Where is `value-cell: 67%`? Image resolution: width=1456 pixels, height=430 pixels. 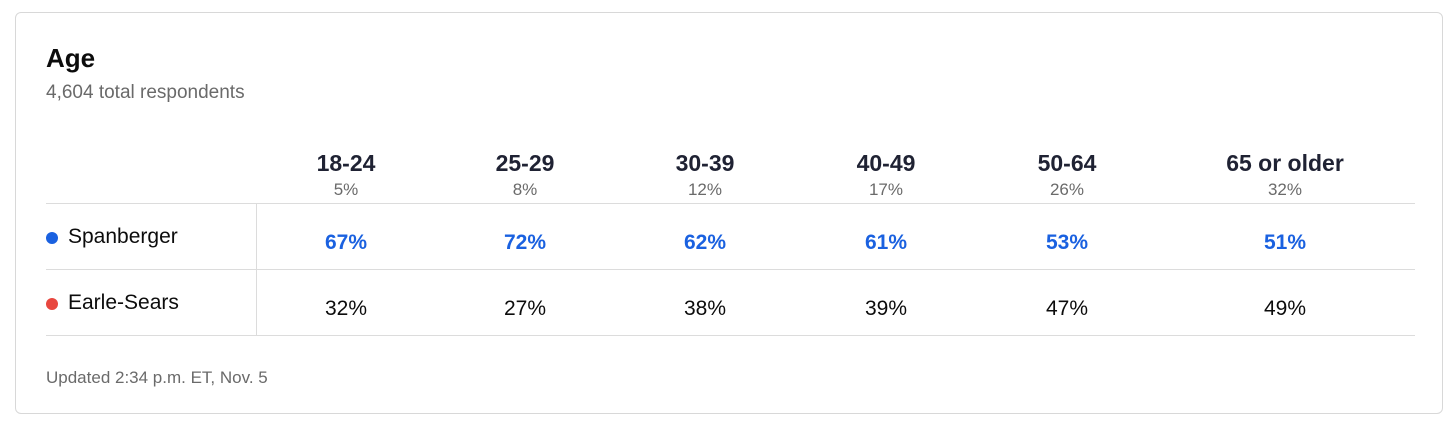 value-cell: 67% is located at coordinates (346, 236).